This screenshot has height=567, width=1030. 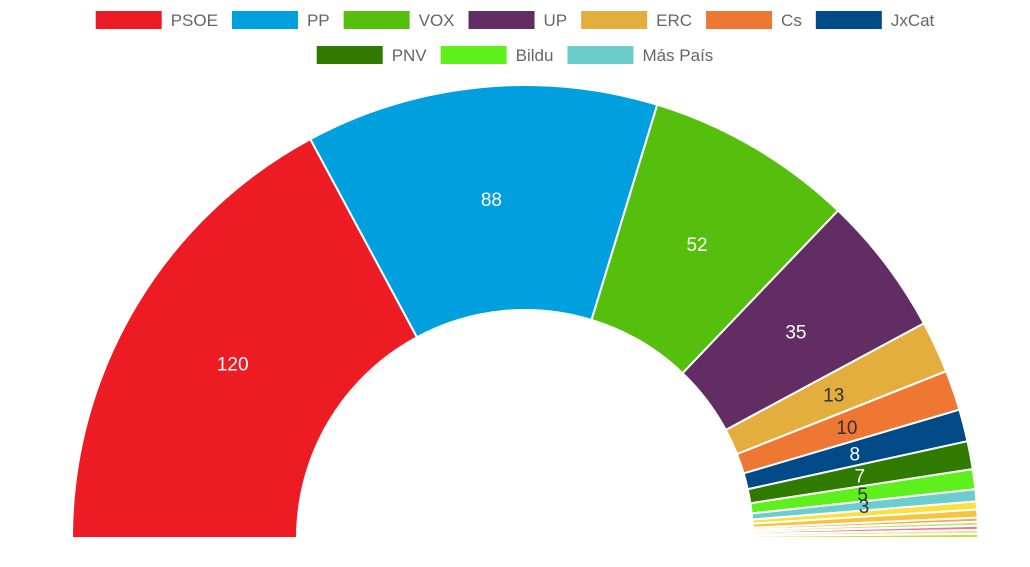 I want to click on slice-value-erc: 13, so click(x=833, y=395).